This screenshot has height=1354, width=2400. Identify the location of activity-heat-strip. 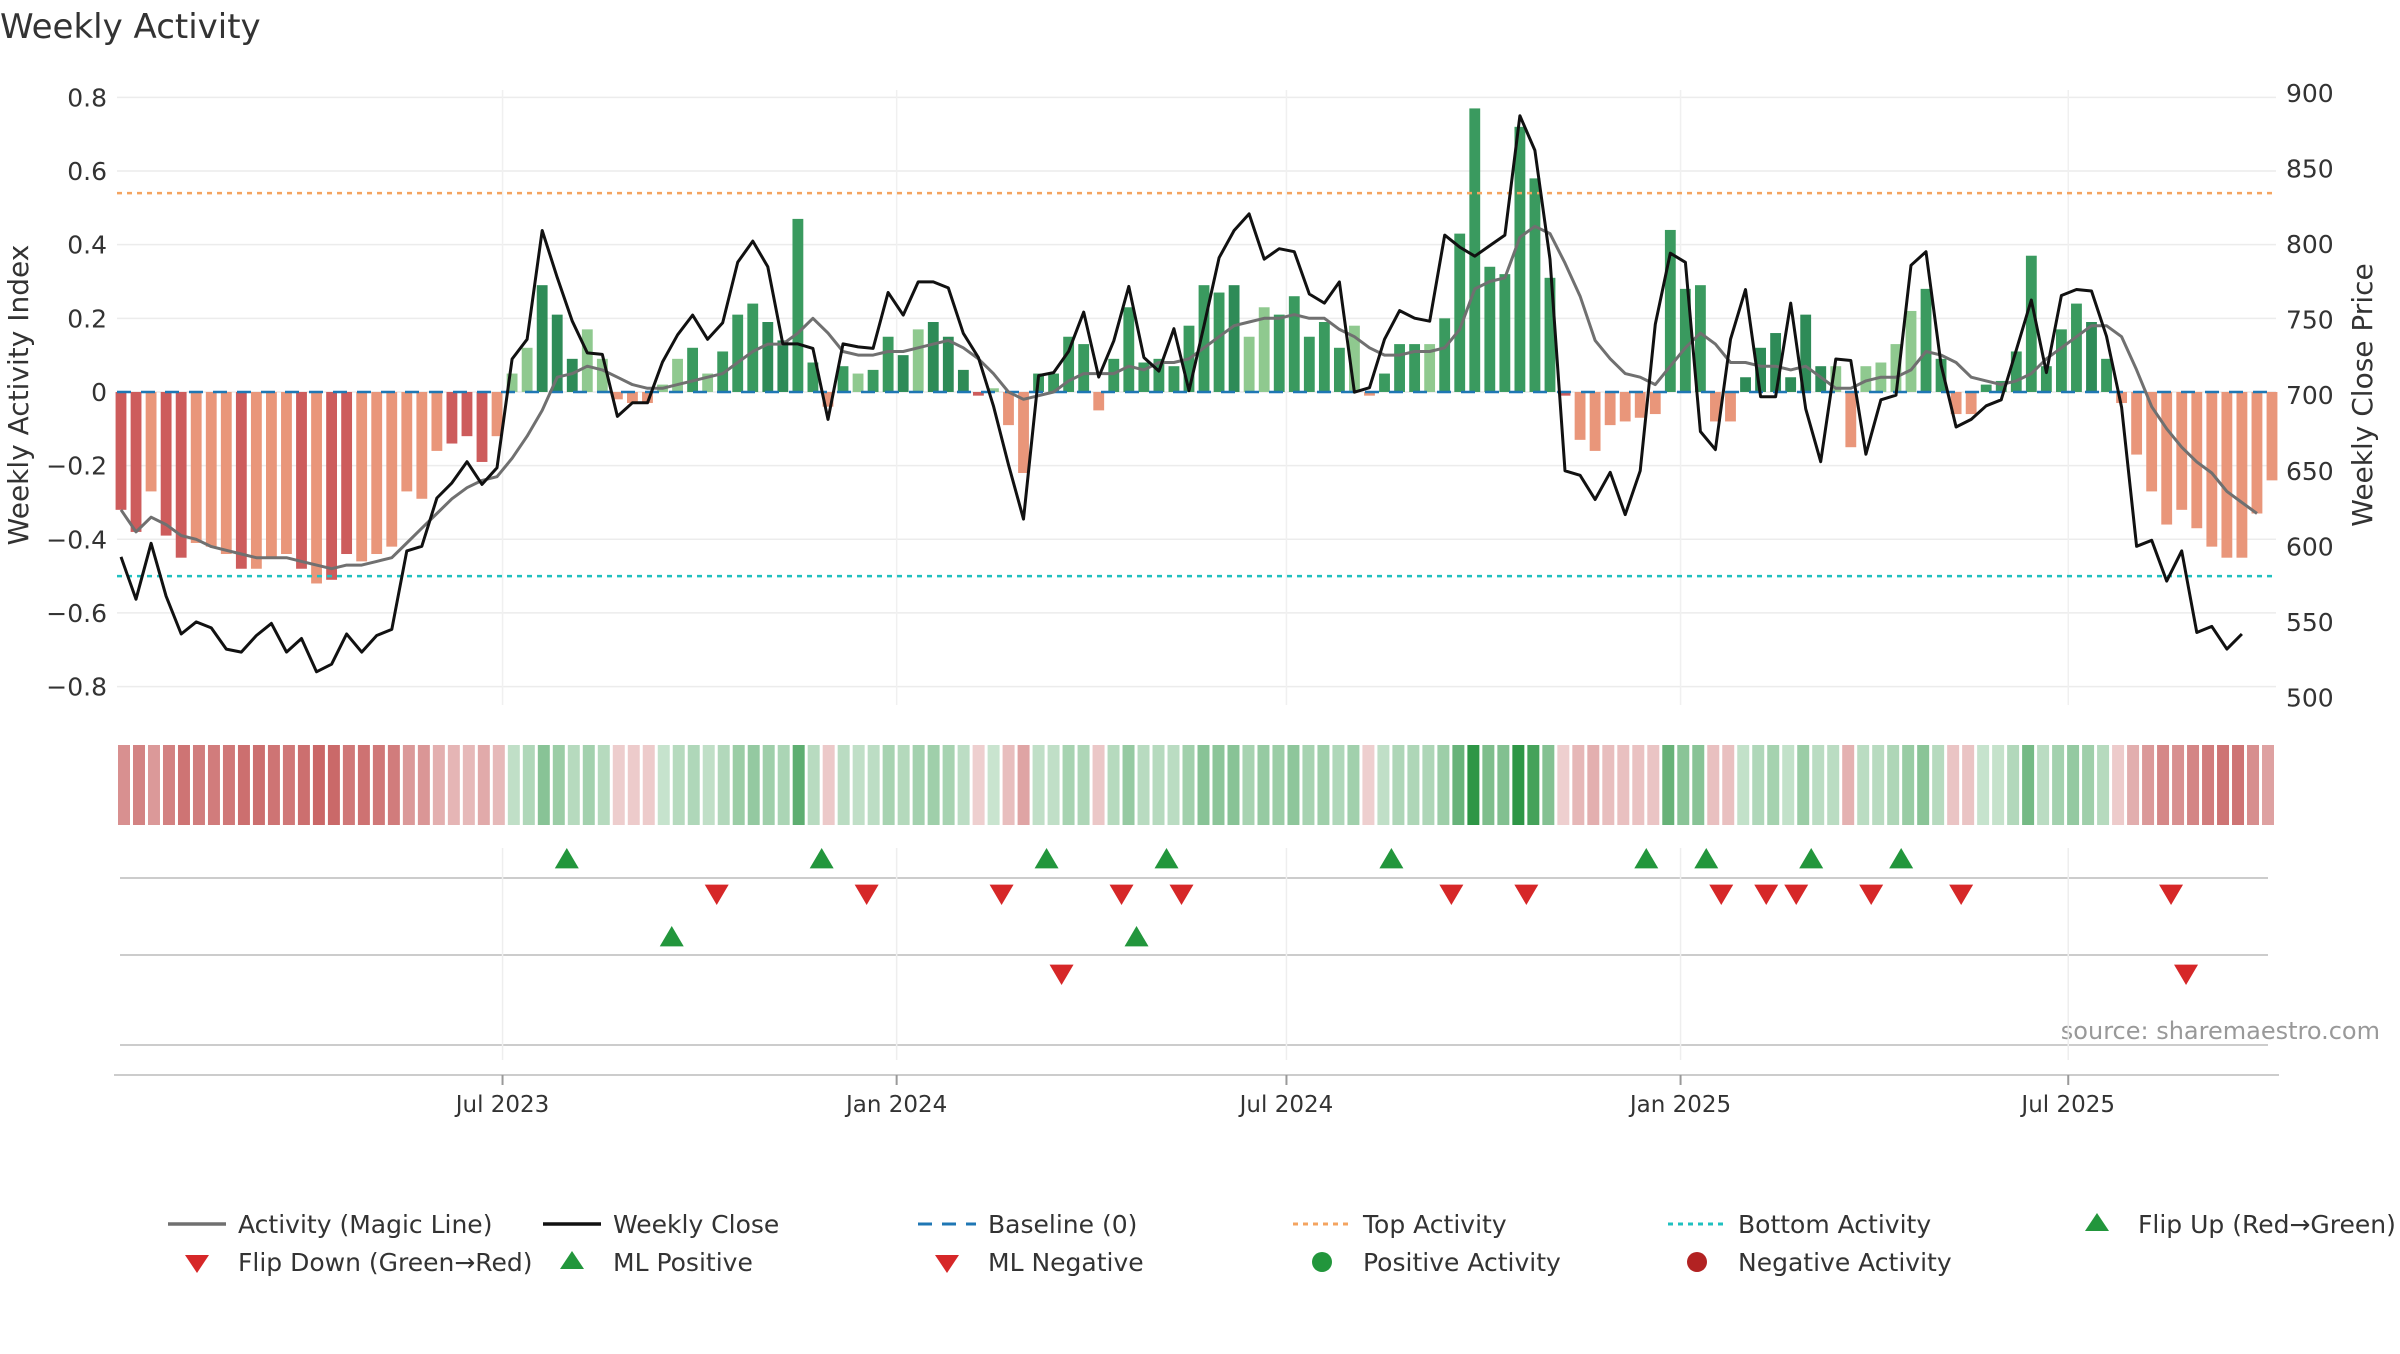
(1196, 785).